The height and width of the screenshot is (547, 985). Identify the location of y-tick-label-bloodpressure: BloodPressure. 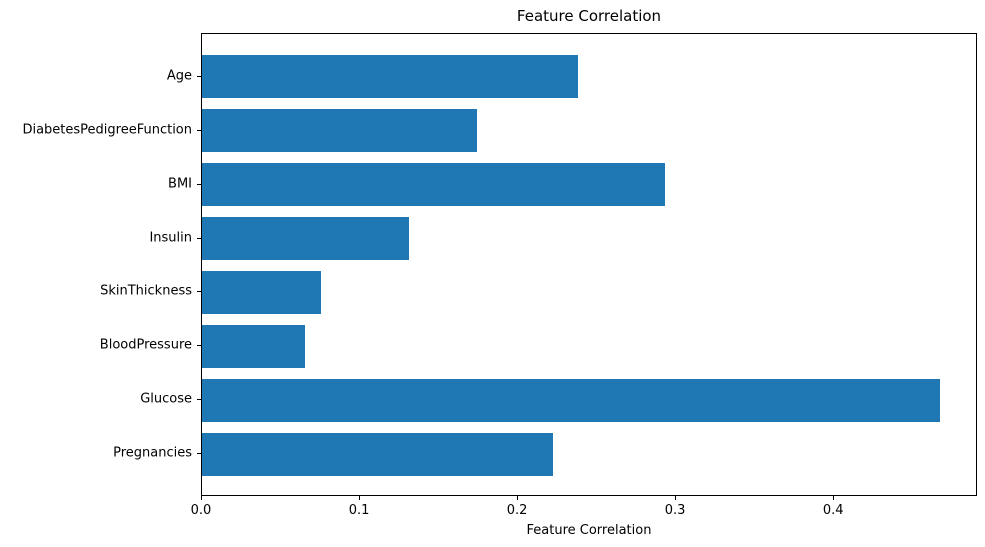
(145, 345).